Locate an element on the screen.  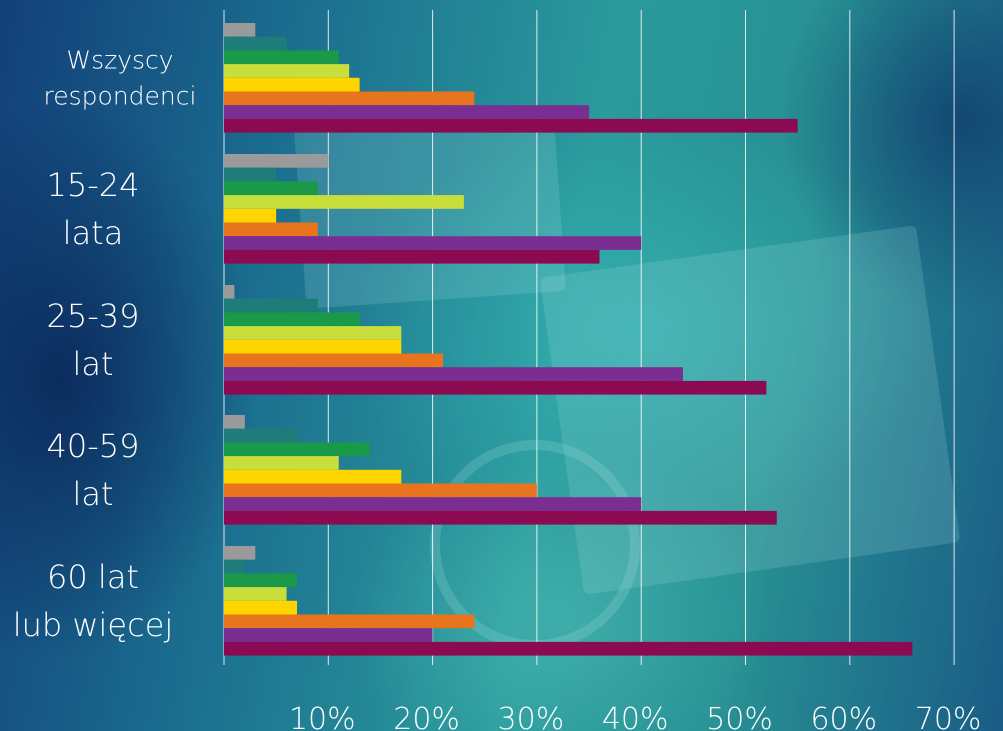
x-tick-label: 40% is located at coordinates (635, 716).